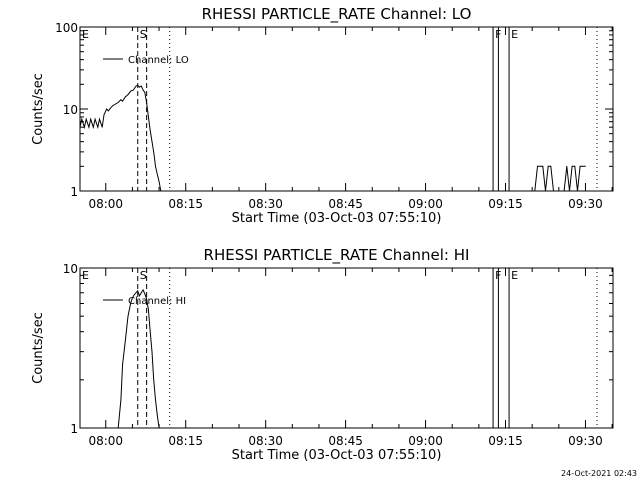  I want to click on plot1-x-tick-label: 09:30, so click(585, 204).